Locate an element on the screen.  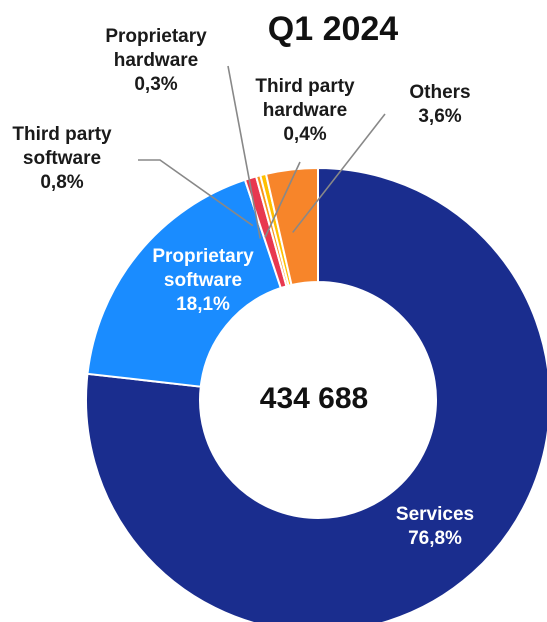
label-proprietary-hardware: Proprietary hardware 0,3% is located at coordinates (156, 60).